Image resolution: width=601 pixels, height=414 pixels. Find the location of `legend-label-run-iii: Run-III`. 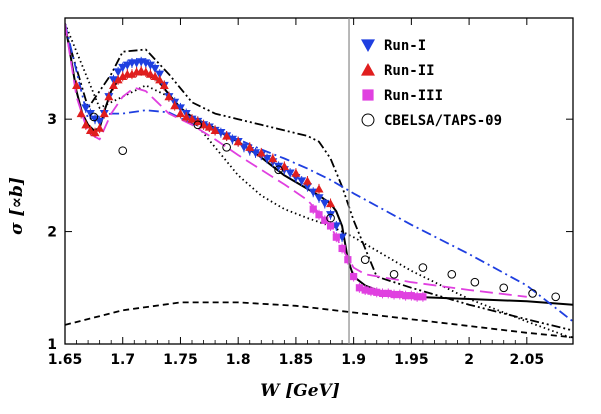

legend-label-run-iii: Run-III is located at coordinates (413, 96).